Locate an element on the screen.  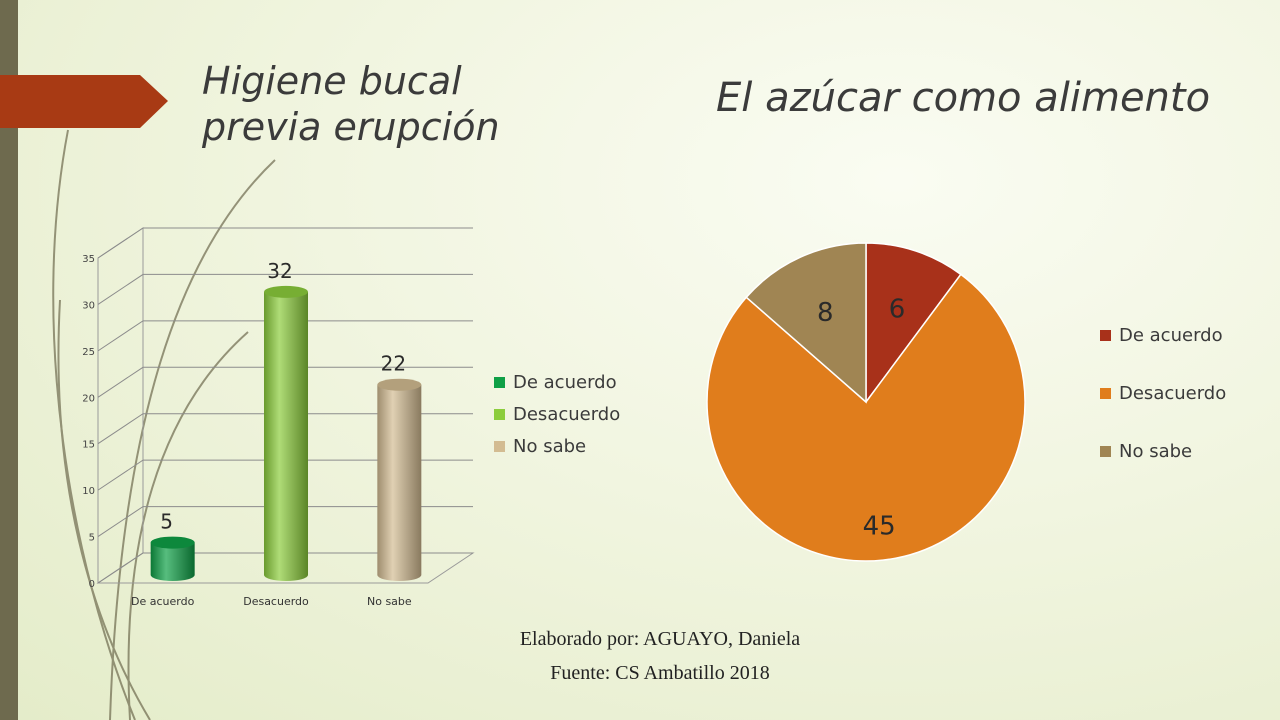
bar-data-label: 5 is located at coordinates (166, 522).